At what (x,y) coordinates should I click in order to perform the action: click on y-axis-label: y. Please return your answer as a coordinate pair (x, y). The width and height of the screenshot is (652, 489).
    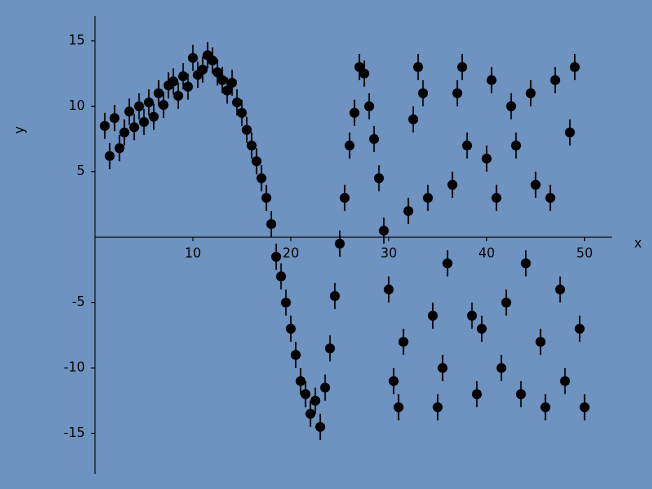
    Looking at the image, I should click on (20, 130).